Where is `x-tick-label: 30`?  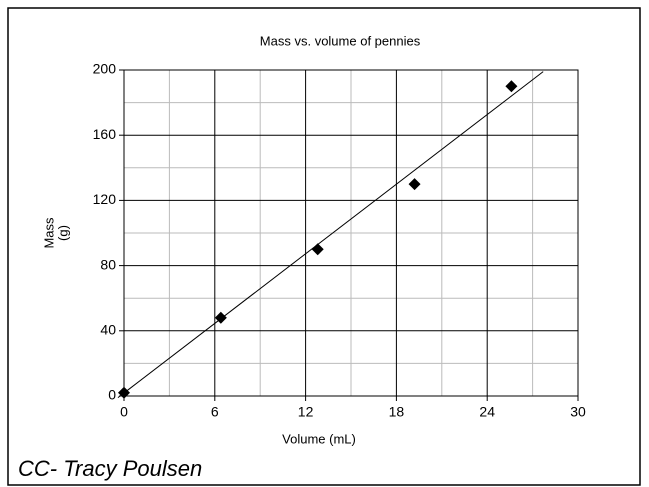
x-tick-label: 30 is located at coordinates (578, 412).